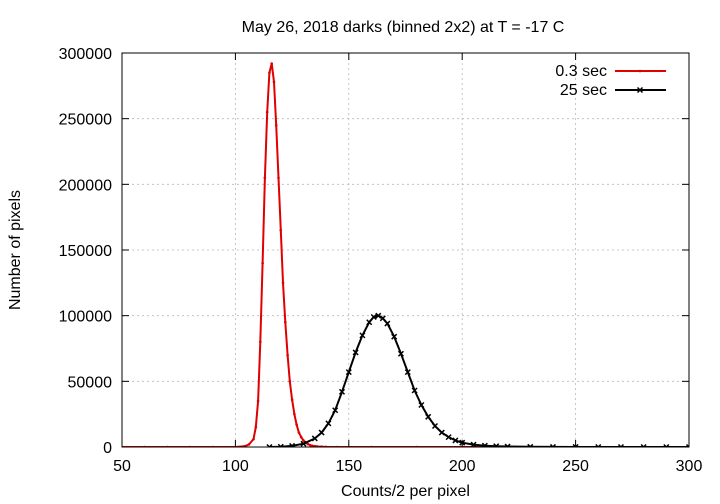 This screenshot has width=720, height=504. What do you see at coordinates (462, 466) in the screenshot?
I see `x-tick-label: 200` at bounding box center [462, 466].